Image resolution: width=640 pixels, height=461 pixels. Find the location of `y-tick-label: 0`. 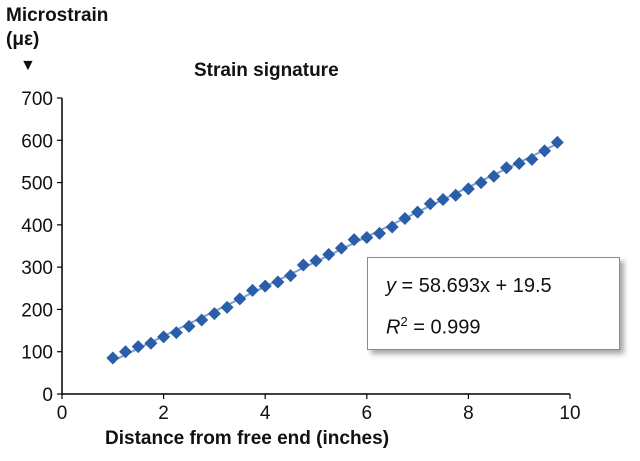

y-tick-label: 0 is located at coordinates (47, 395).